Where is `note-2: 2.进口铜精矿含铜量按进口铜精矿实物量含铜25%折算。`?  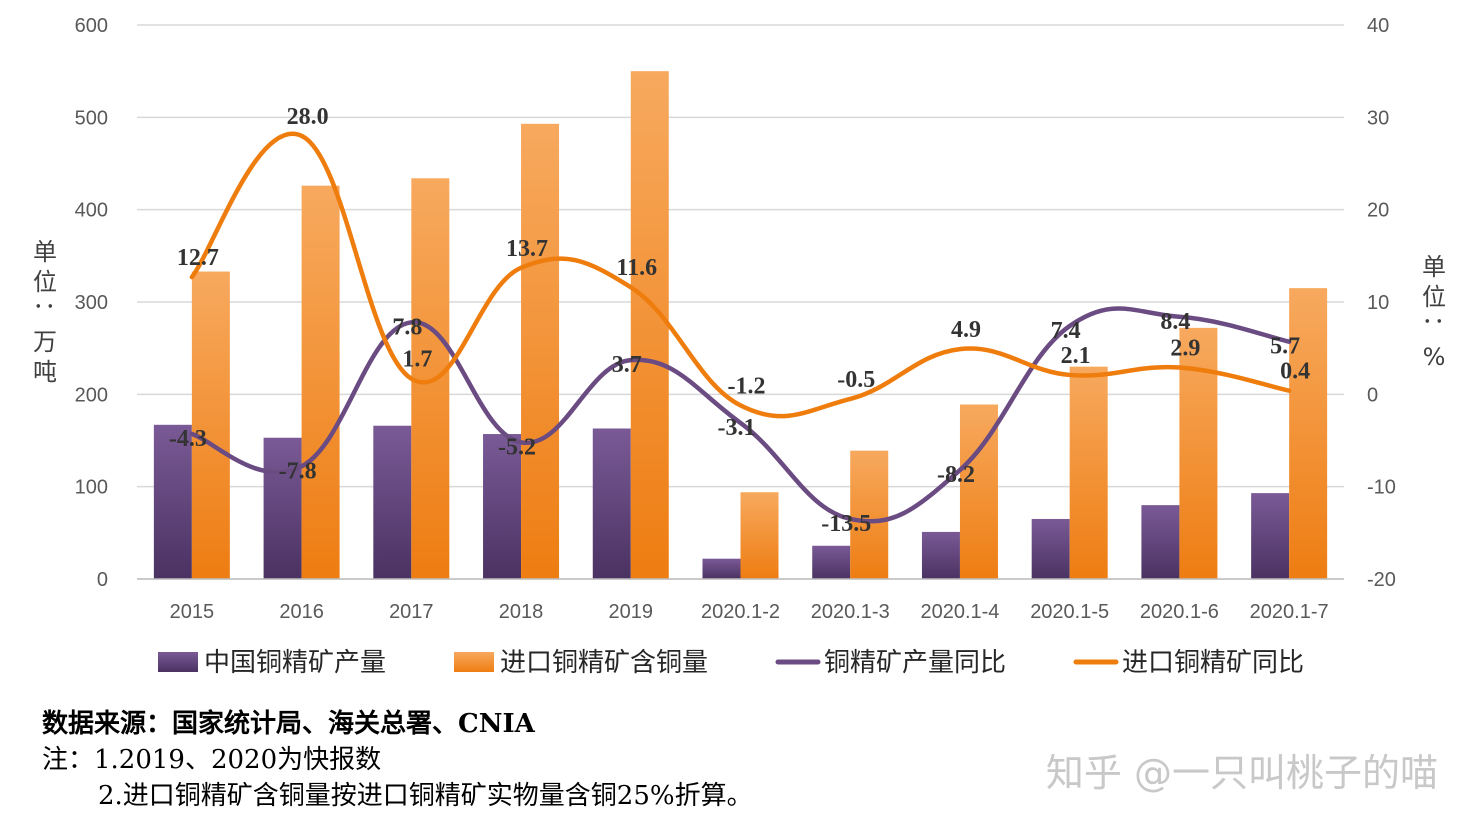 note-2: 2.进口铜精矿含铜量按进口铜精矿实物量含铜25%折算。 is located at coordinates (425, 796).